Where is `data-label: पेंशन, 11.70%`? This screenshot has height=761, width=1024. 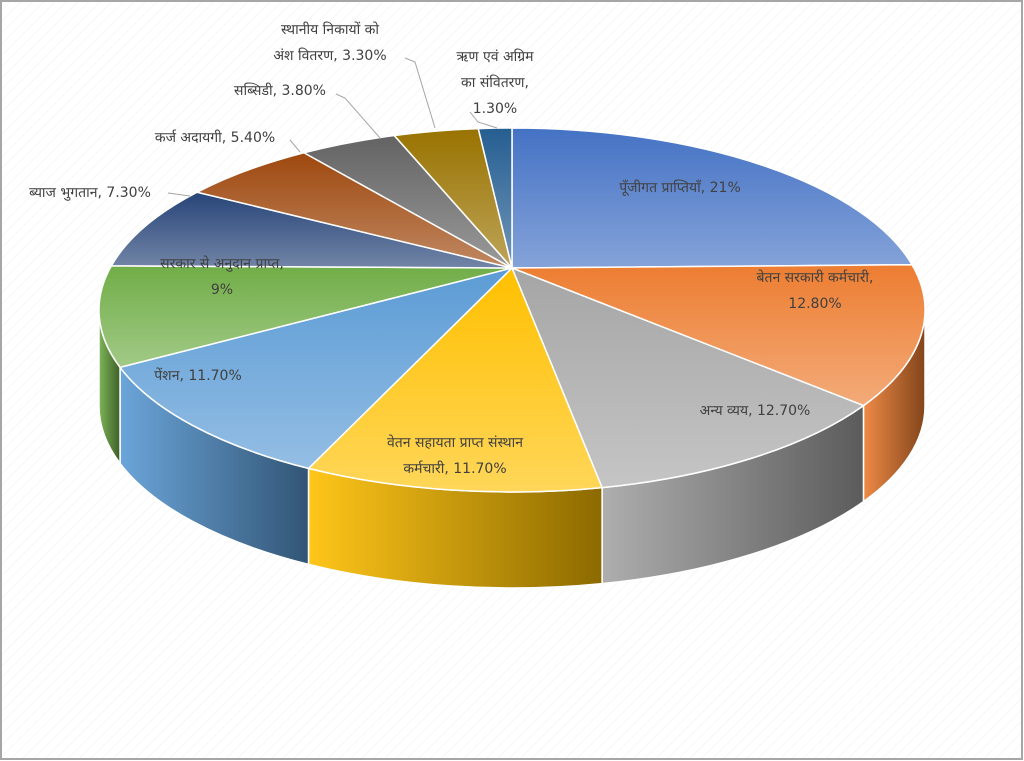 data-label: पेंशन, 11.70% is located at coordinates (198, 375).